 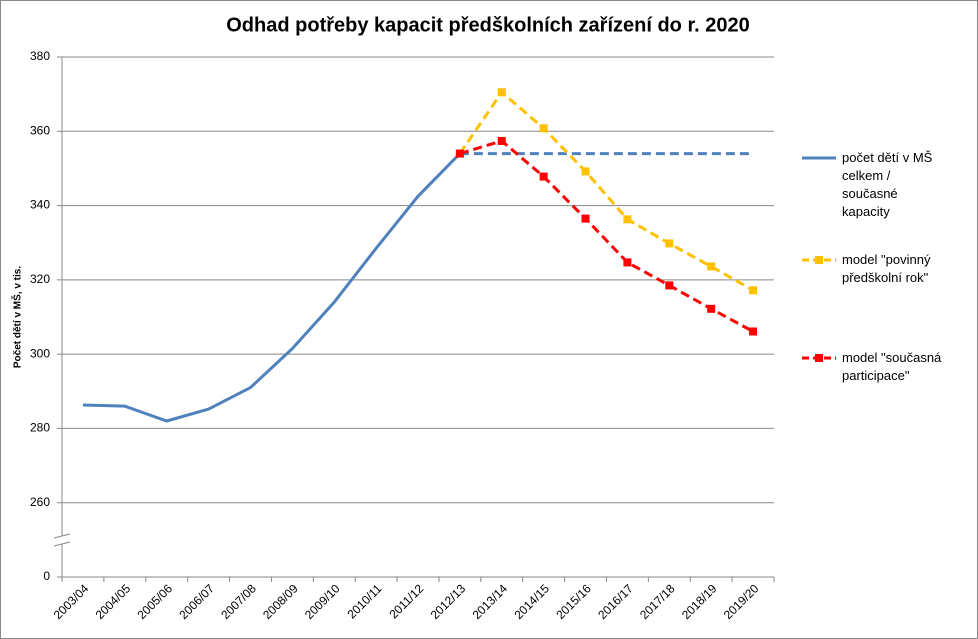 What do you see at coordinates (40, 502) in the screenshot?
I see `y-tick-label: 260` at bounding box center [40, 502].